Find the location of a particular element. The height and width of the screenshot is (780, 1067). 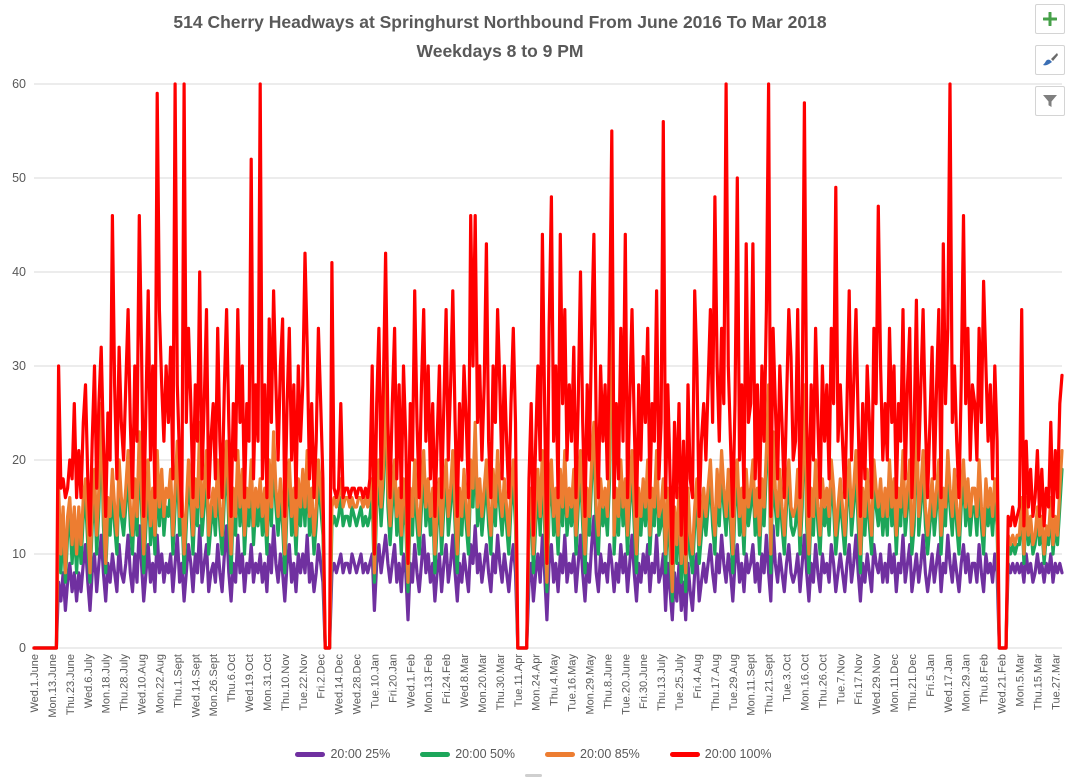

chart-styles-brush-icon is located at coordinates (1050, 59).